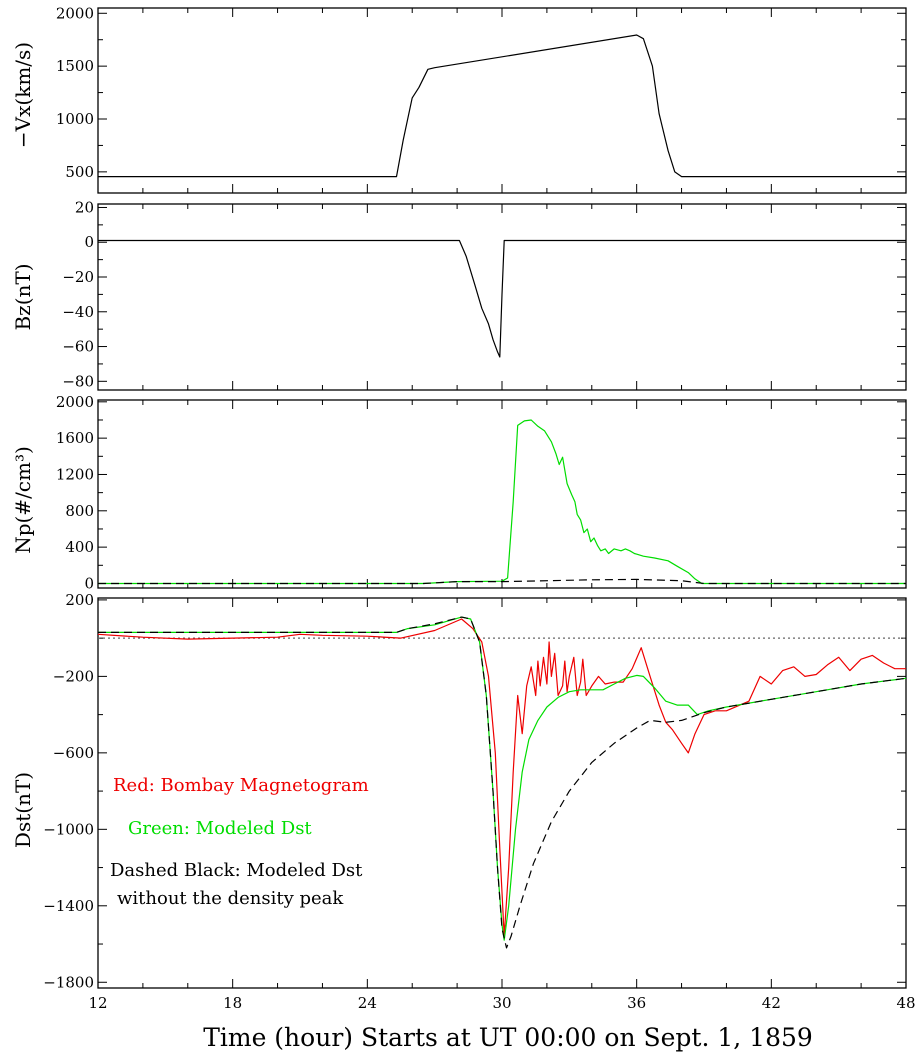 This screenshot has height=1058, width=922. I want to click on panel-3-series-1-line, so click(502, 502).